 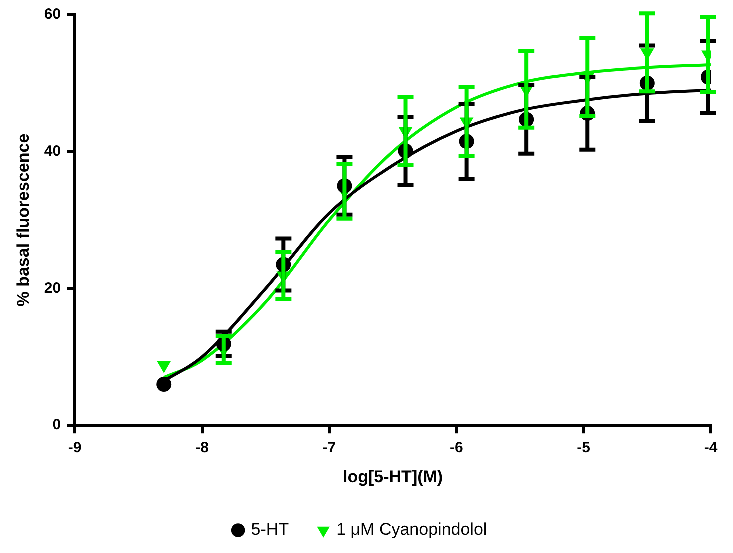 I want to click on y-tick-label: 0, so click(x=57, y=425).